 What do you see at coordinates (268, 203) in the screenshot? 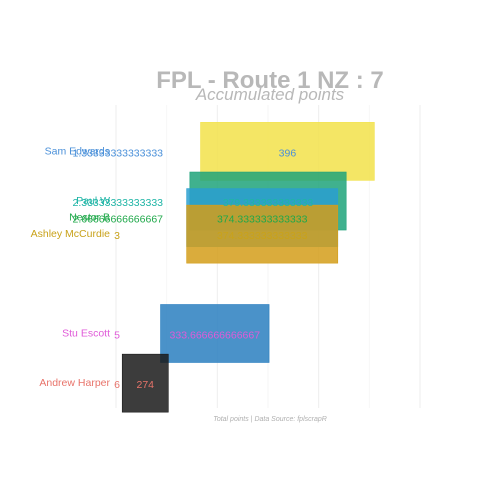
I see `value-label: 379.333333333333` at bounding box center [268, 203].